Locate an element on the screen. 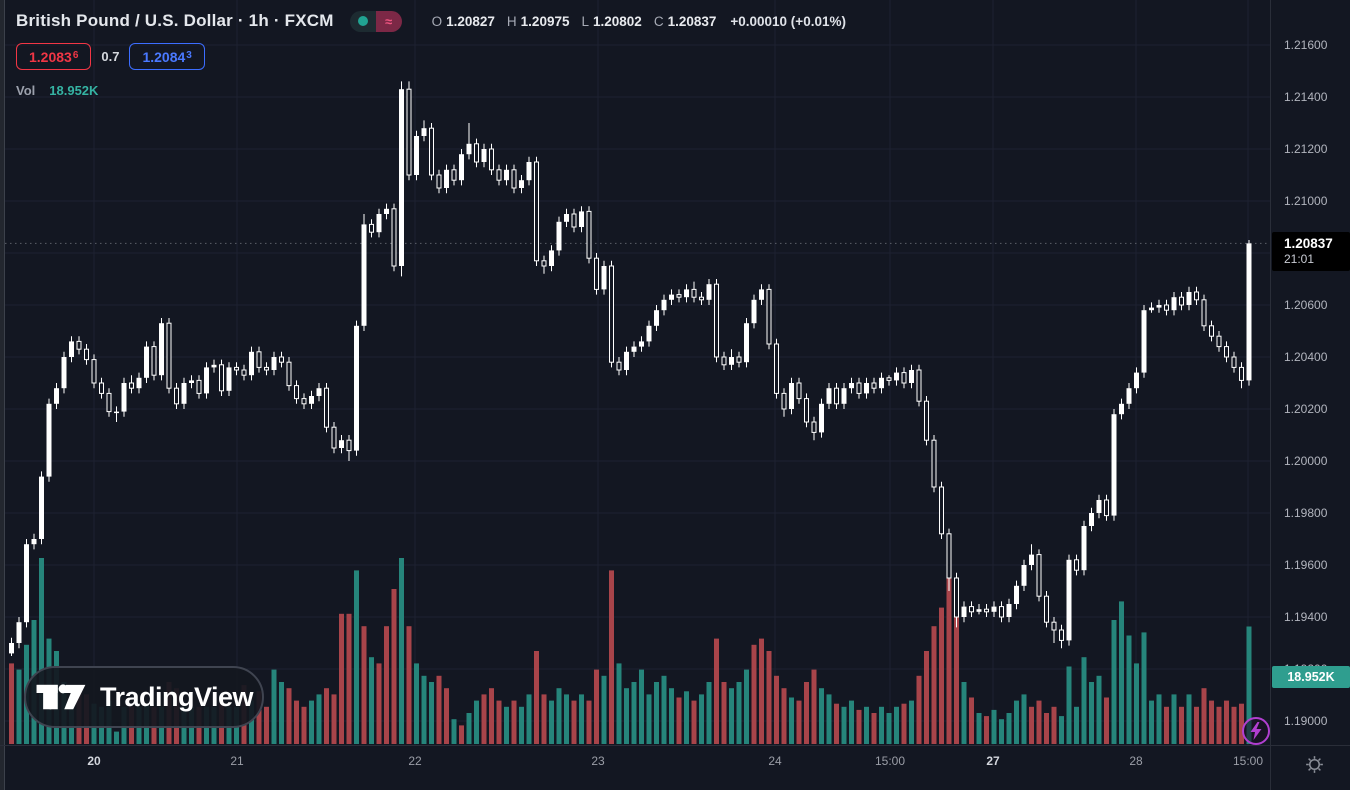 Image resolution: width=1350 pixels, height=790 pixels. left-edge-toolbar-strip is located at coordinates (2, 395).